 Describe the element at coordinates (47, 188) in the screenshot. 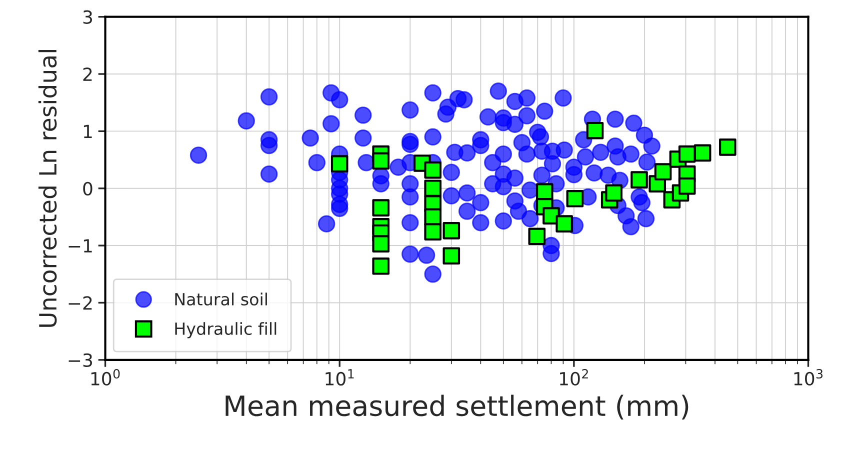

I see `y-axis-title: Uncorrected Ln residual` at that location.